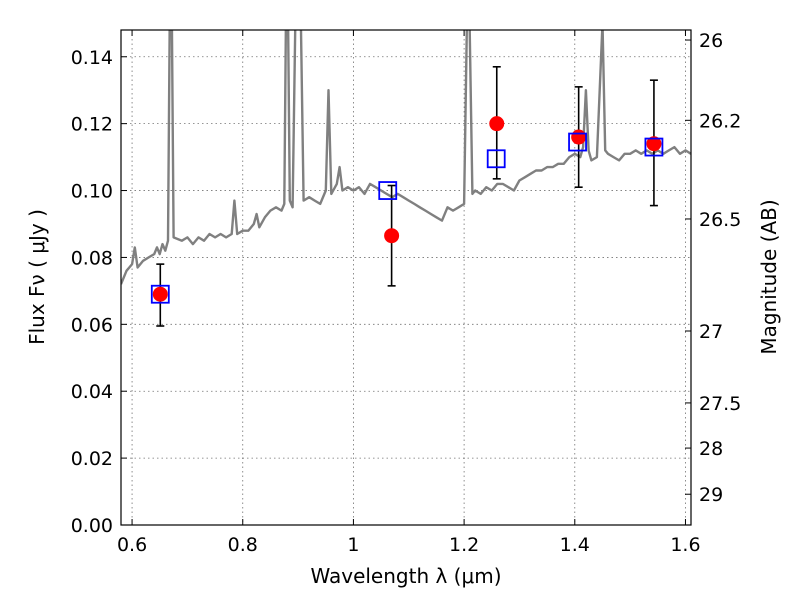  I want to click on x-tick-label: 1, so click(353, 545).